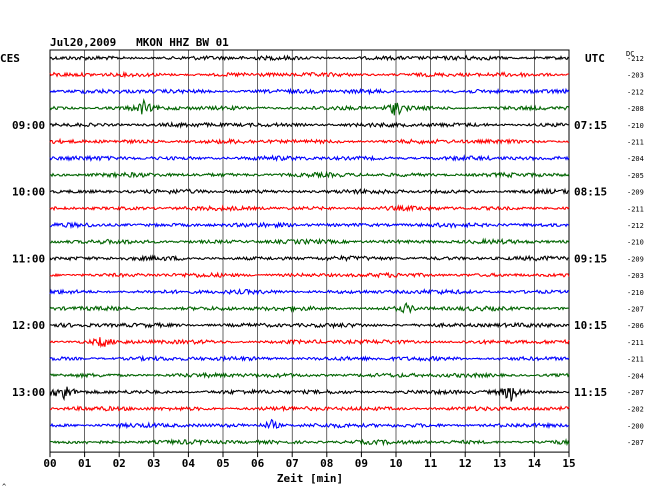  Describe the element at coordinates (28, 325) in the screenshot. I see `left-time-label: 12:00` at that location.